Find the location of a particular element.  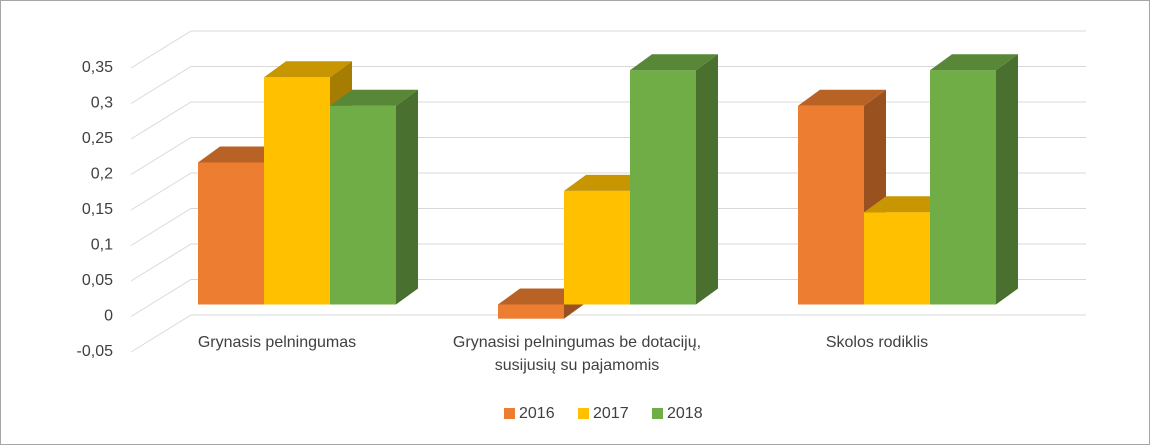

y-tick-label: -0,05 is located at coordinates (95, 351).